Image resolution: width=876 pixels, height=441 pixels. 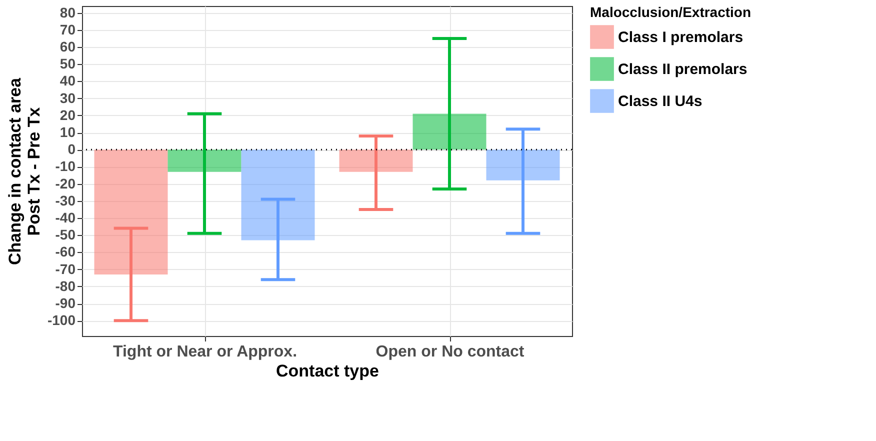 I want to click on y-axis-title: Change in contact area Post Tx - Pre Tx, so click(x=24, y=171).